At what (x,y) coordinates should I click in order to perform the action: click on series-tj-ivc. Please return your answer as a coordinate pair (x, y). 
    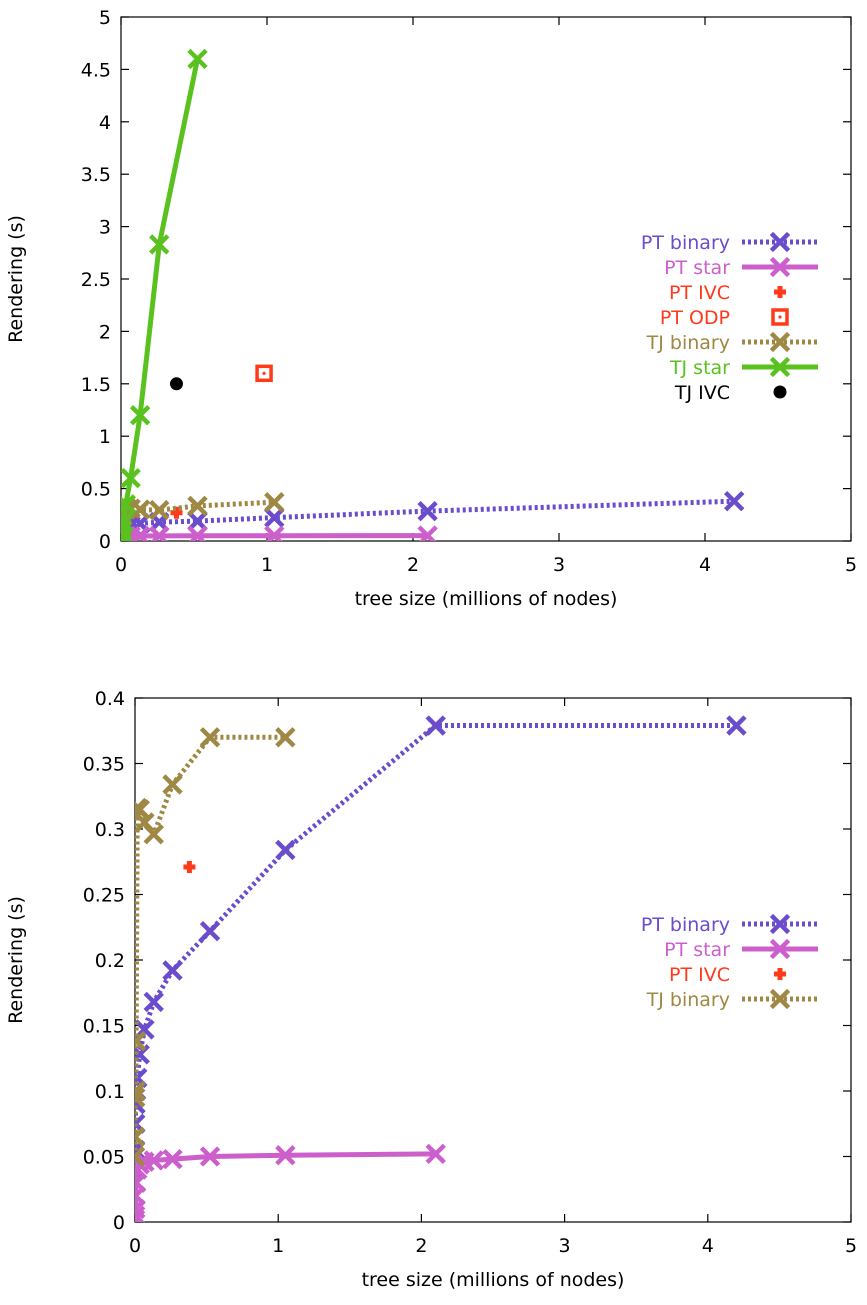
    Looking at the image, I should click on (176, 384).